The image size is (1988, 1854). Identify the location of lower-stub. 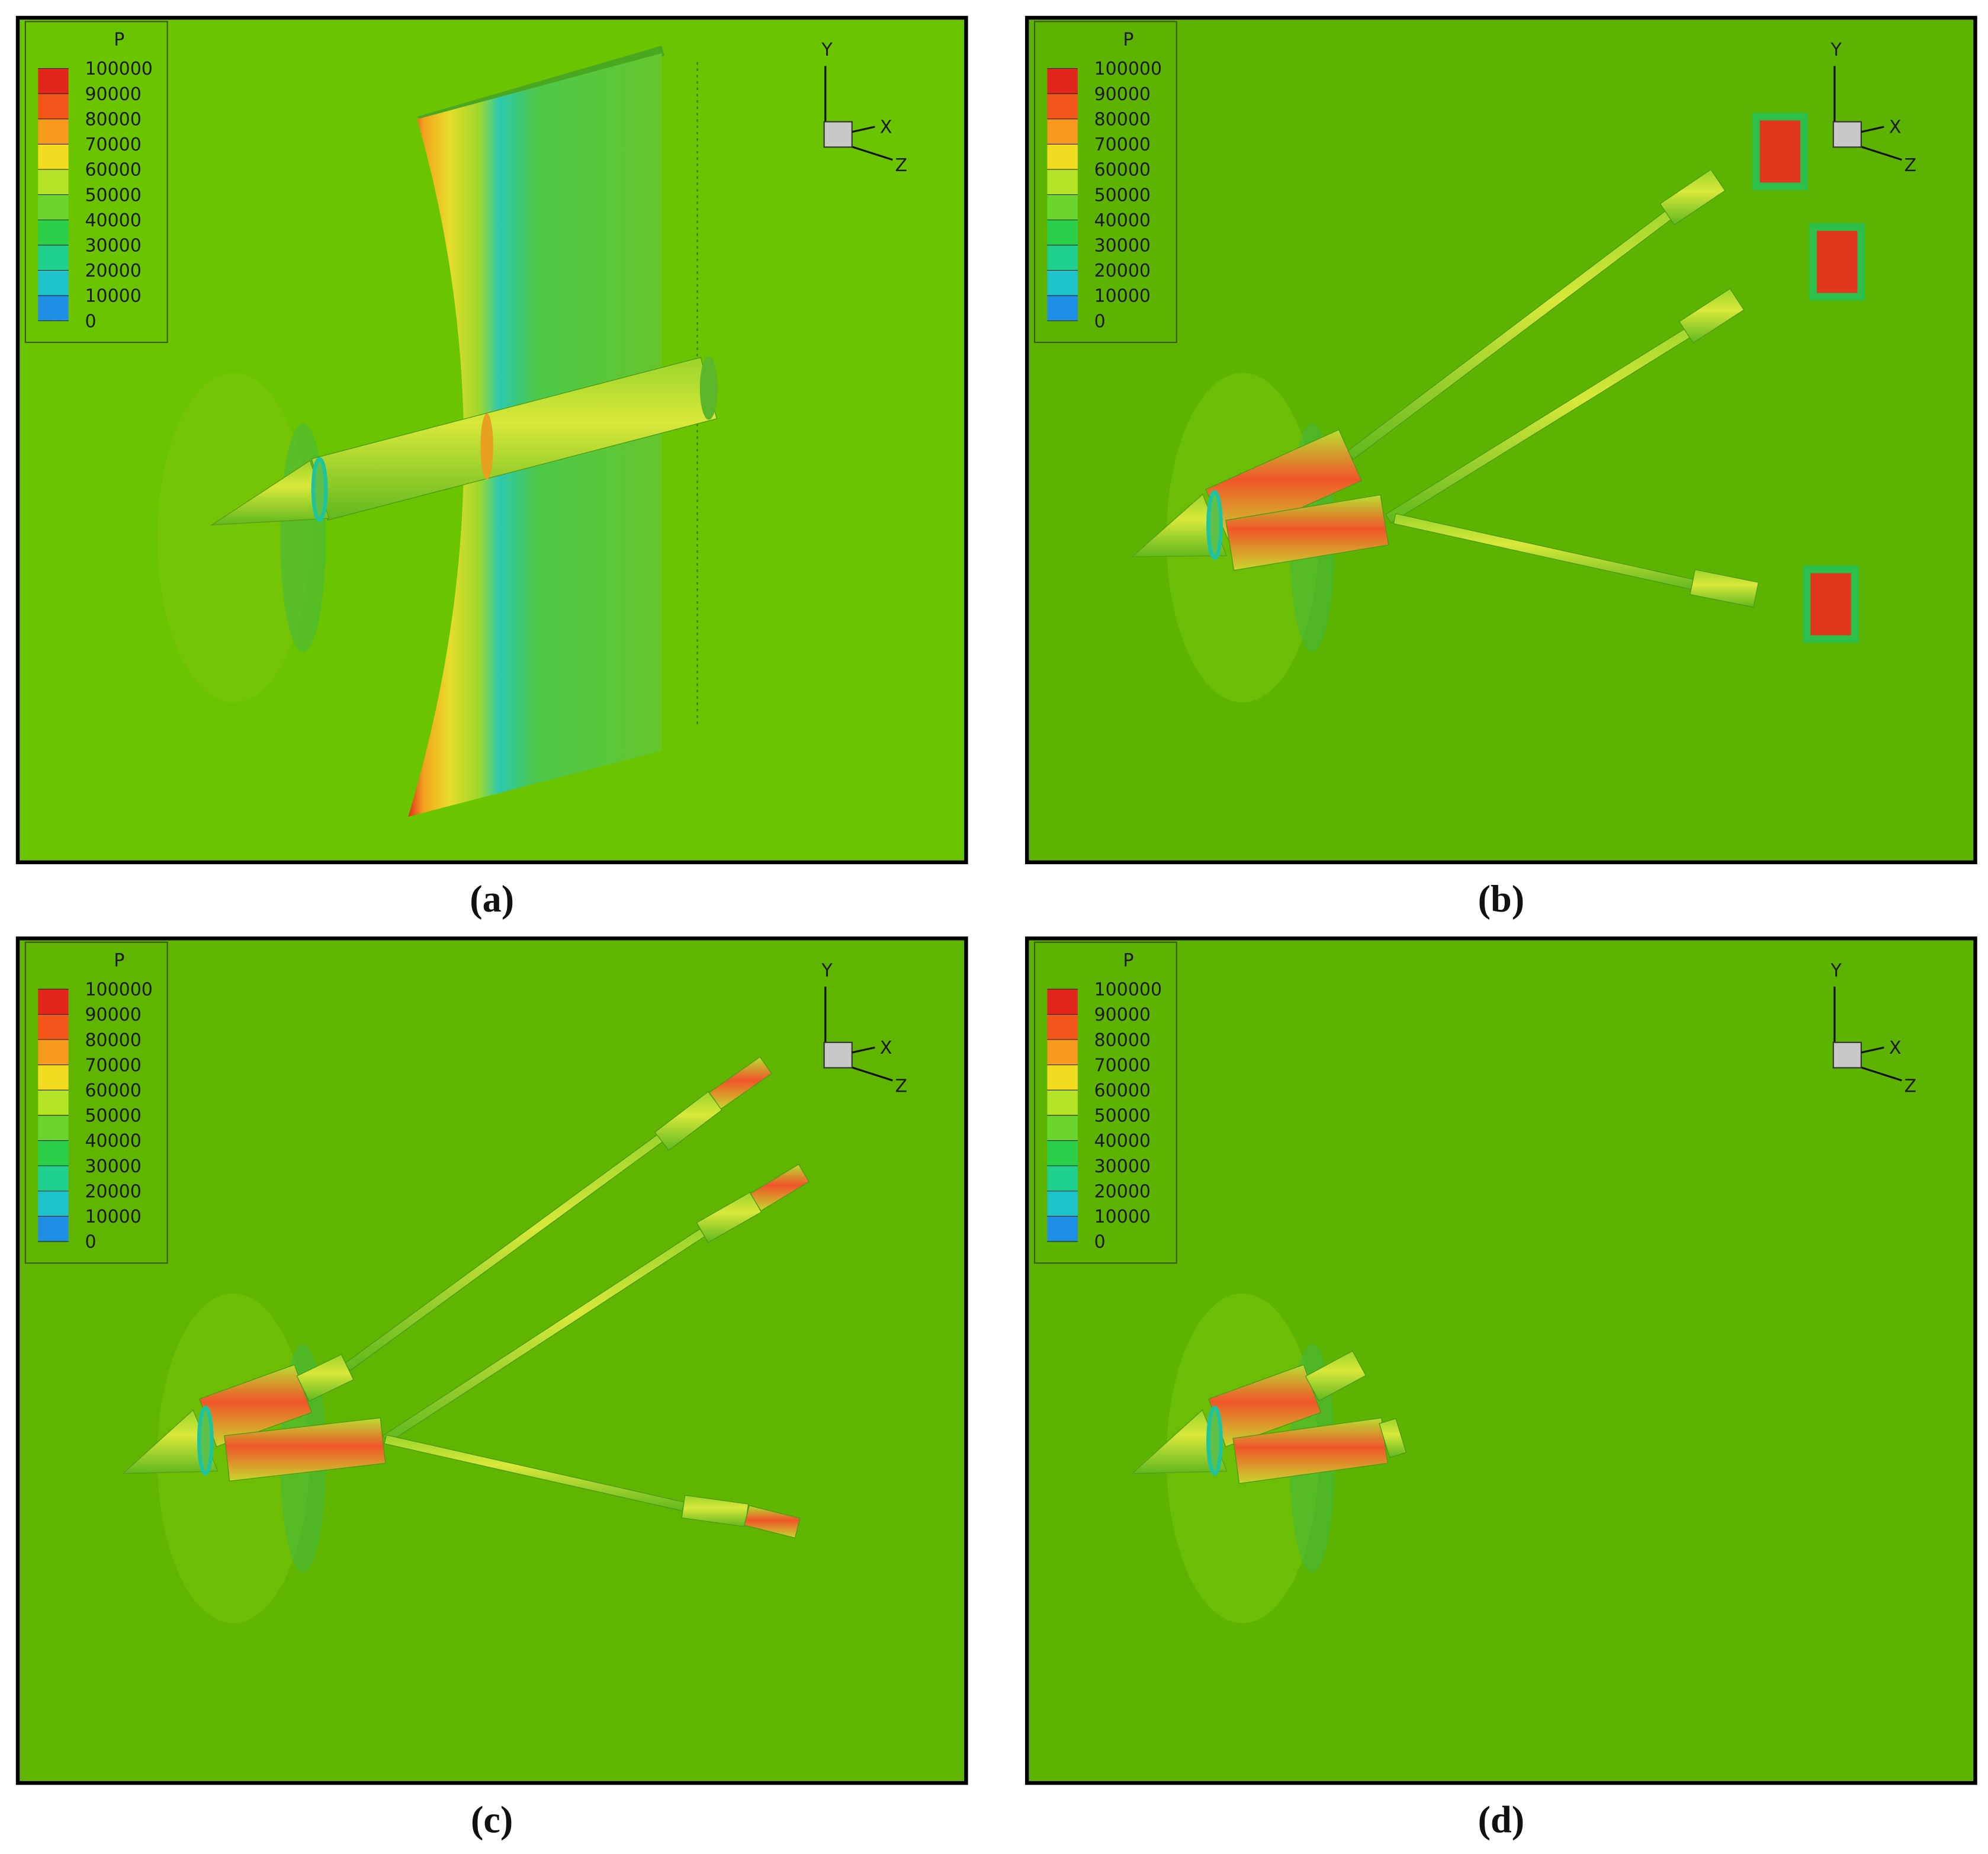
(1393, 1438).